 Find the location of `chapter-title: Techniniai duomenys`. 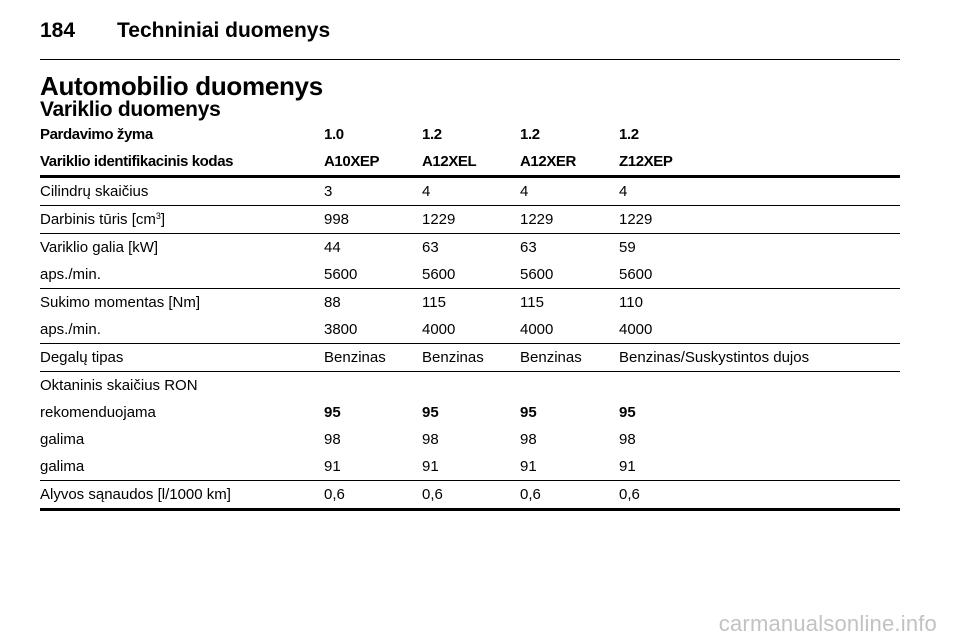

chapter-title: Techniniai duomenys is located at coordinates (224, 30).